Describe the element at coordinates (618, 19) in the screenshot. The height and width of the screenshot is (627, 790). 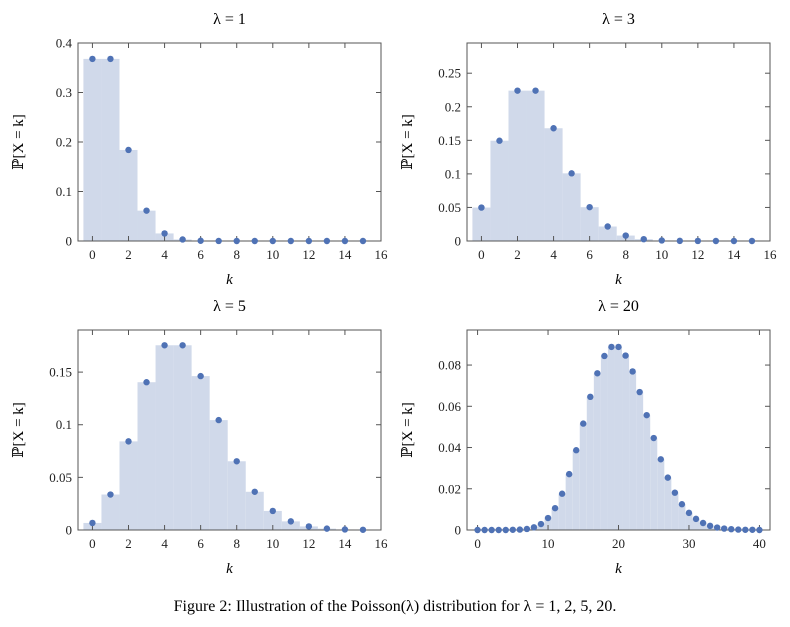
I see `chart-title: λ = 3` at that location.